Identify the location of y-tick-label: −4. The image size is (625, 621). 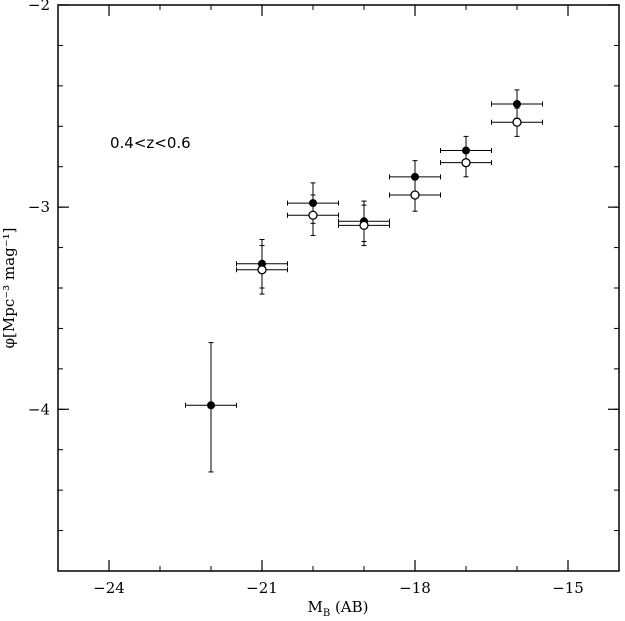
(39, 409).